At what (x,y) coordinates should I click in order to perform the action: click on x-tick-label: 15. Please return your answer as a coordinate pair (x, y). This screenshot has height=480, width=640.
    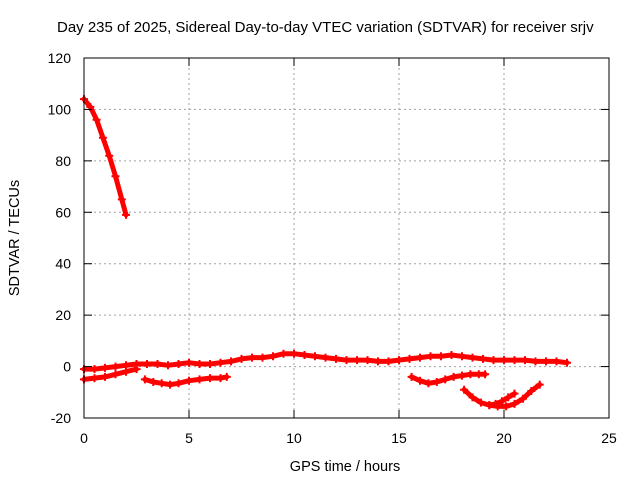
    Looking at the image, I should click on (399, 438).